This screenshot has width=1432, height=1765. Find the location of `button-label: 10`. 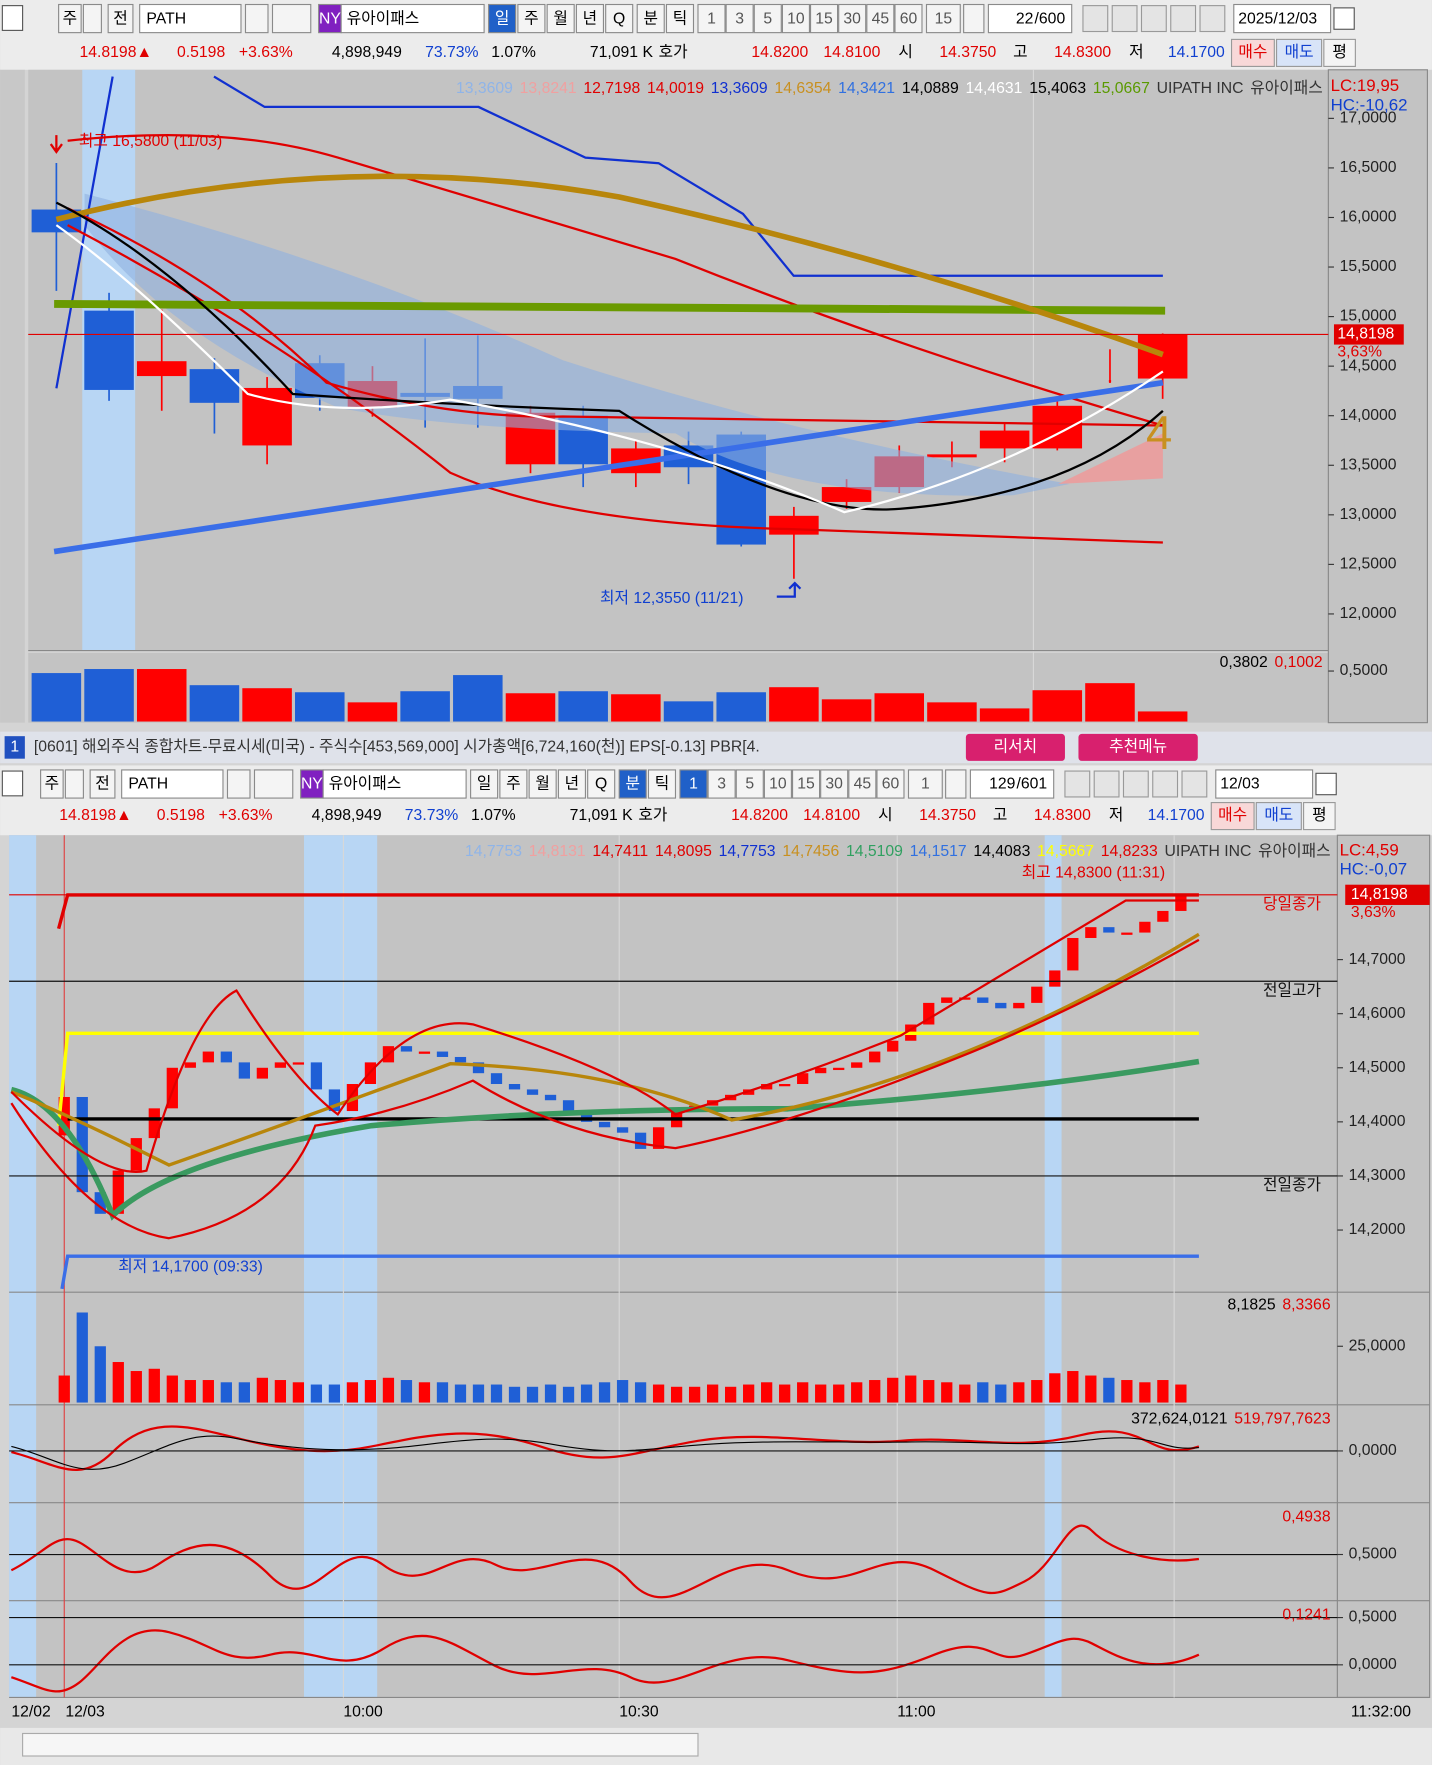

button-label: 10 is located at coordinates (778, 784).